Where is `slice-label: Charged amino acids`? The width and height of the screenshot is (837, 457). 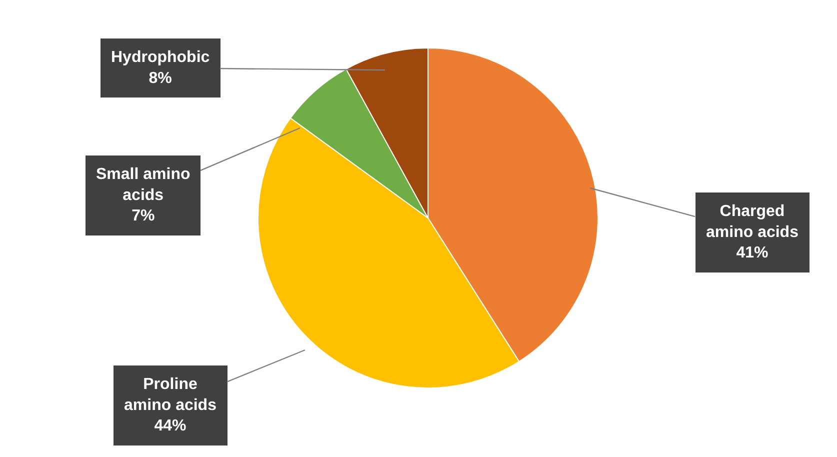
slice-label: Charged amino acids is located at coordinates (752, 222).